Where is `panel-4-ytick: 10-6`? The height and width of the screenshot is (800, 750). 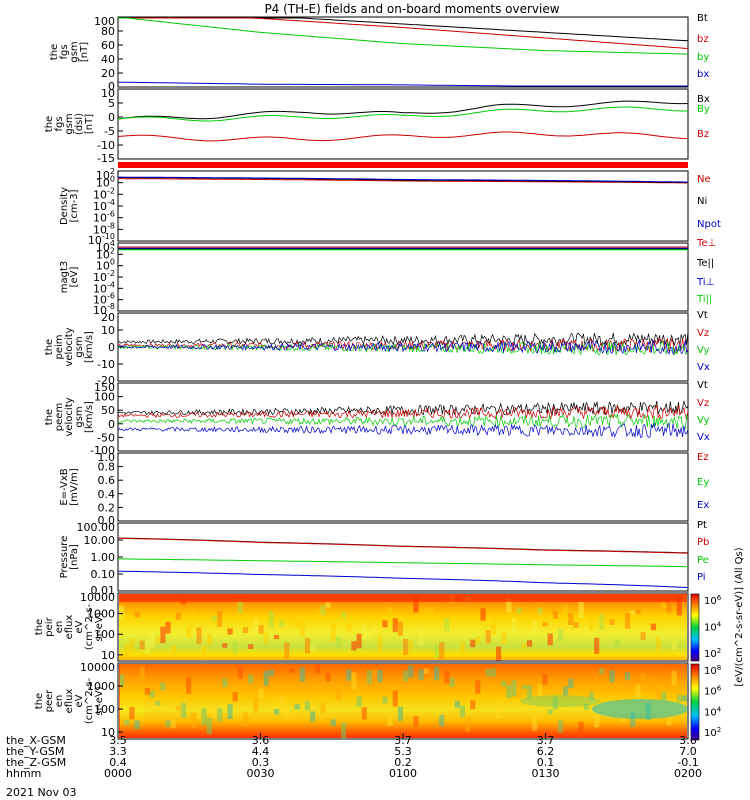
panel-4-ytick: 10-6 is located at coordinates (104, 299).